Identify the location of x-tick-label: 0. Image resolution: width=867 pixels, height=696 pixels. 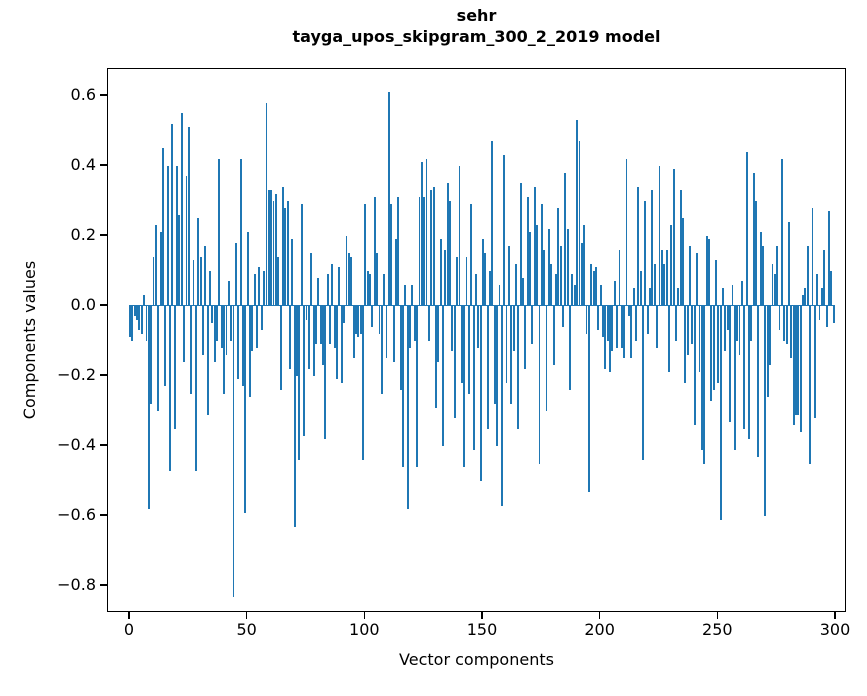
(129, 629).